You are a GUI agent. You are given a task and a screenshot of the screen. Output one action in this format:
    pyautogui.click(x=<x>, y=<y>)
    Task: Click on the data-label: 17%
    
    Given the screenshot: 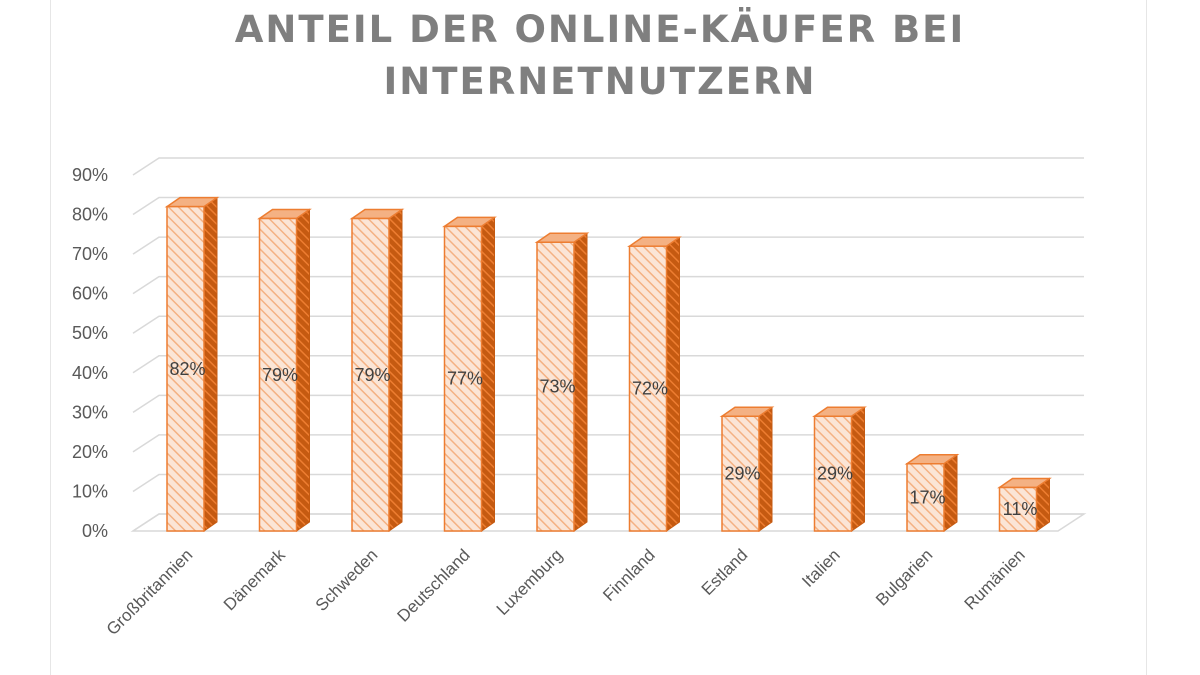 What is the action you would take?
    pyautogui.click(x=927, y=497)
    